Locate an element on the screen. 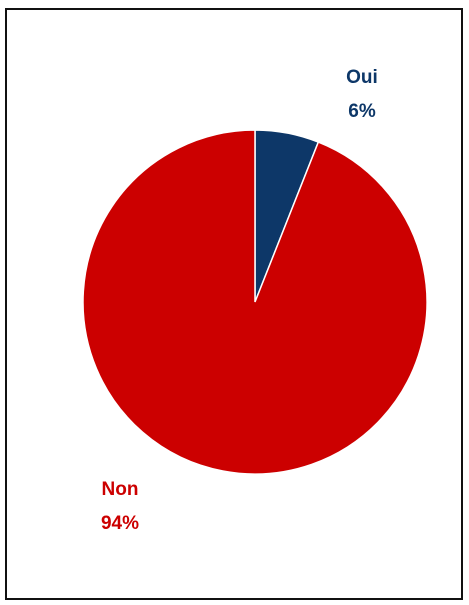  slice-label: Oui is located at coordinates (362, 77).